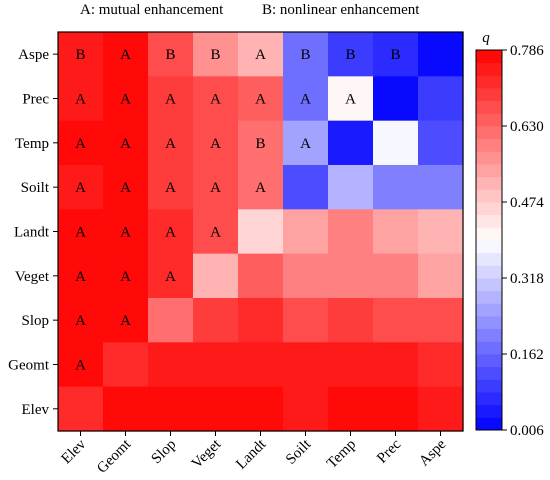  Describe the element at coordinates (33, 55) in the screenshot. I see `y-tick-label: Aspe` at that location.